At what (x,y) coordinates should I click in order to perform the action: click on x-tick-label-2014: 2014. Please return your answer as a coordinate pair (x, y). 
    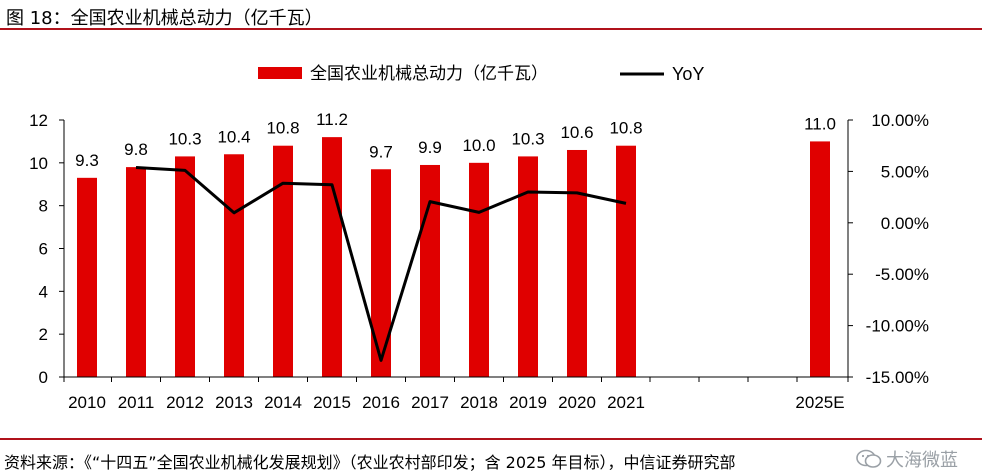
    Looking at the image, I should click on (283, 402).